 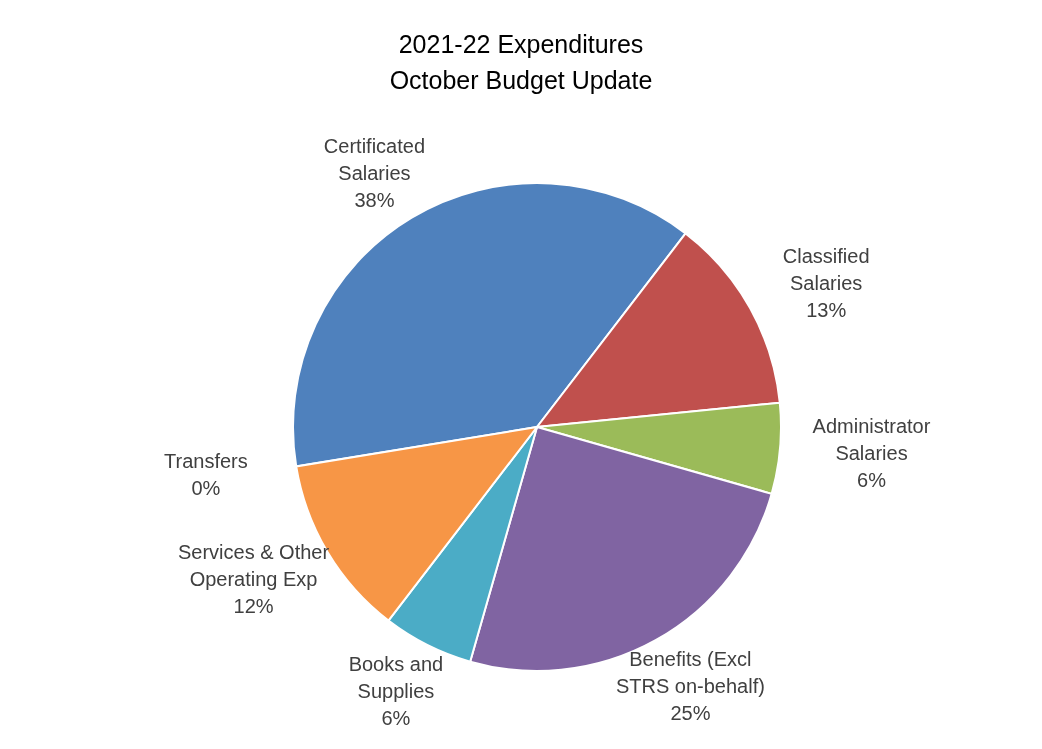 What do you see at coordinates (206, 461) in the screenshot?
I see `category-label: Transfers` at bounding box center [206, 461].